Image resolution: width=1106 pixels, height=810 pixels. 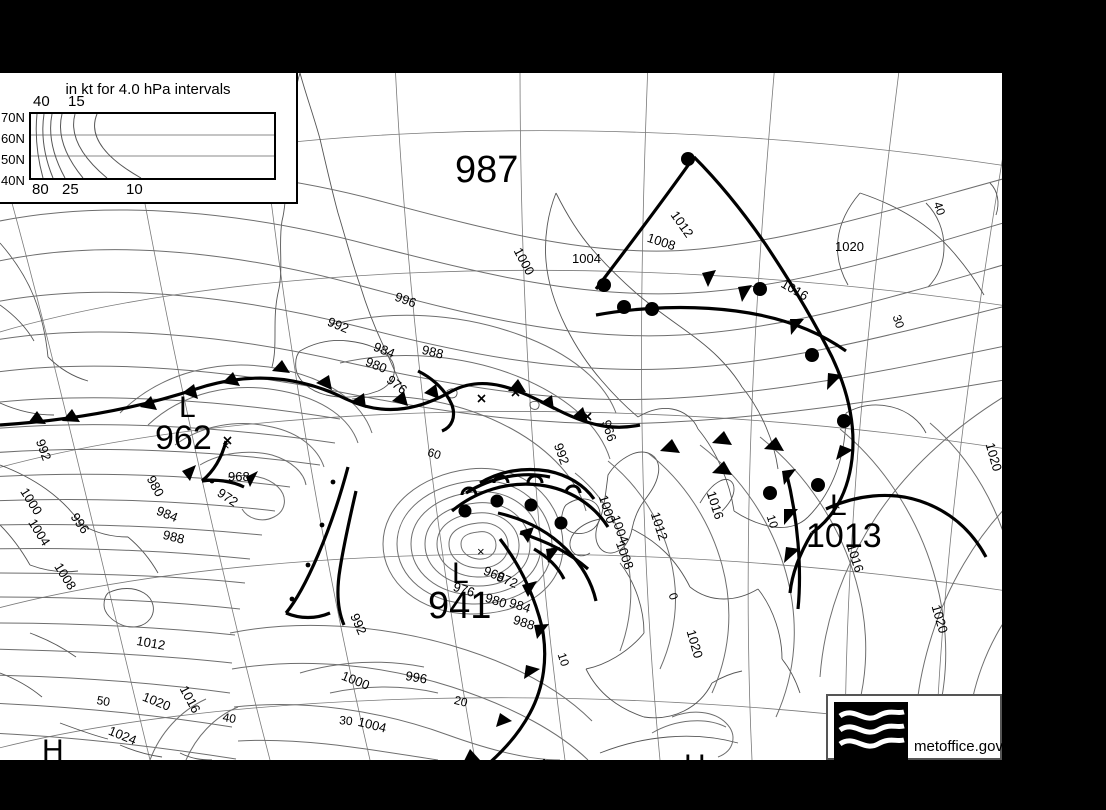 I want to click on legend-scale-box, so click(x=152, y=146).